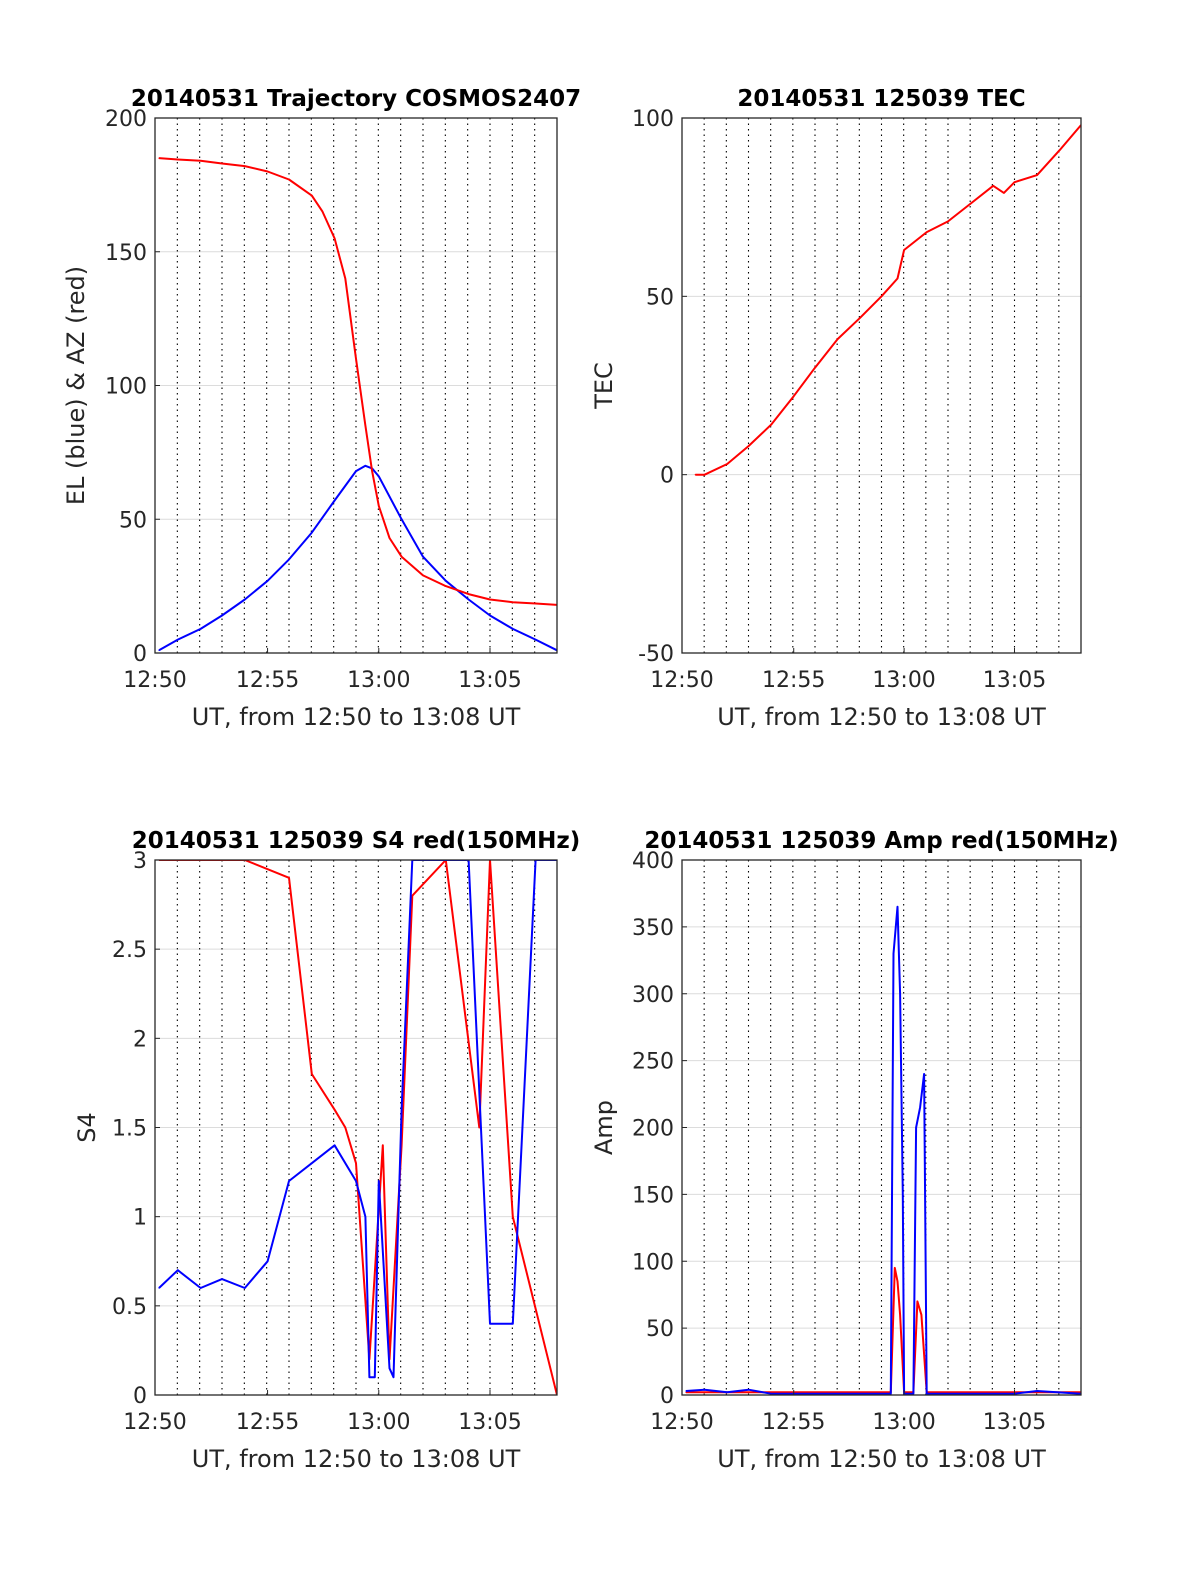 This screenshot has height=1575, width=1200. I want to click on y-tick-label: 50, so click(133, 520).